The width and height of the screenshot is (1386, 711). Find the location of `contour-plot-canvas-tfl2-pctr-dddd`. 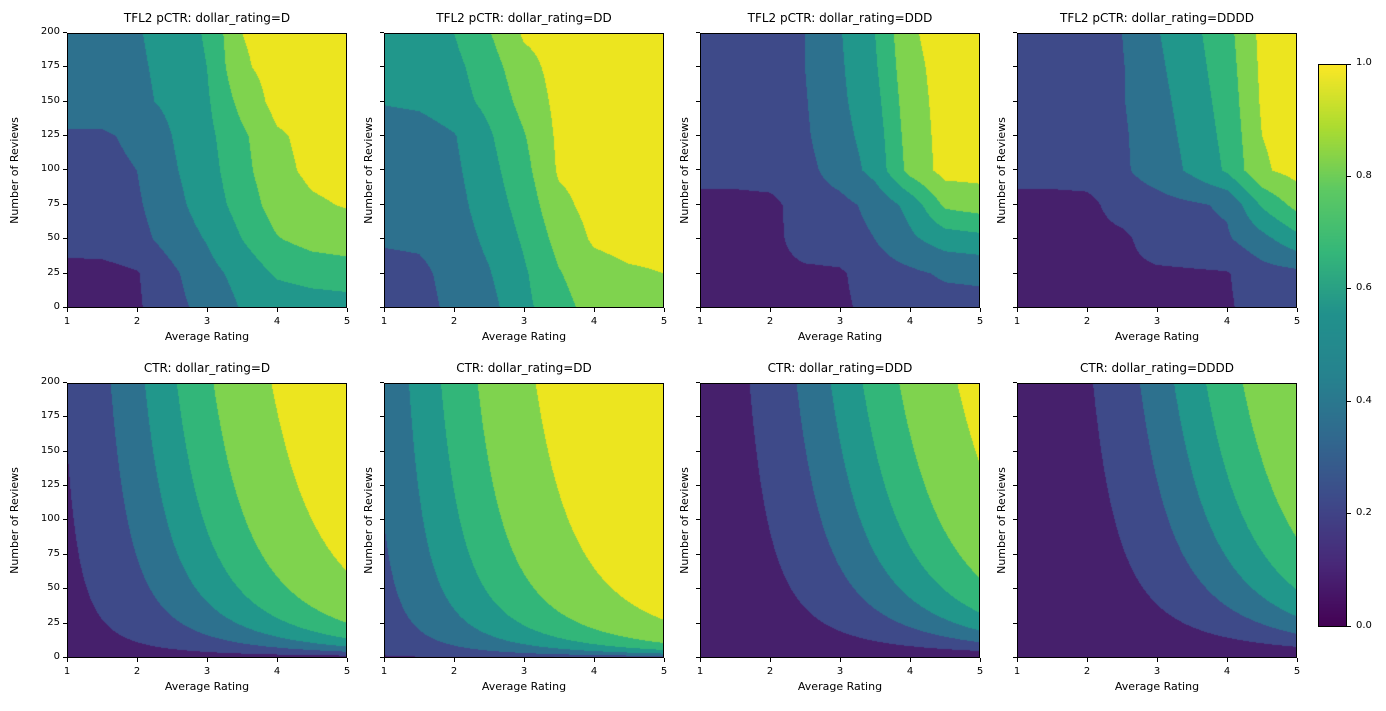

contour-plot-canvas-tfl2-pctr-dddd is located at coordinates (1157, 170).